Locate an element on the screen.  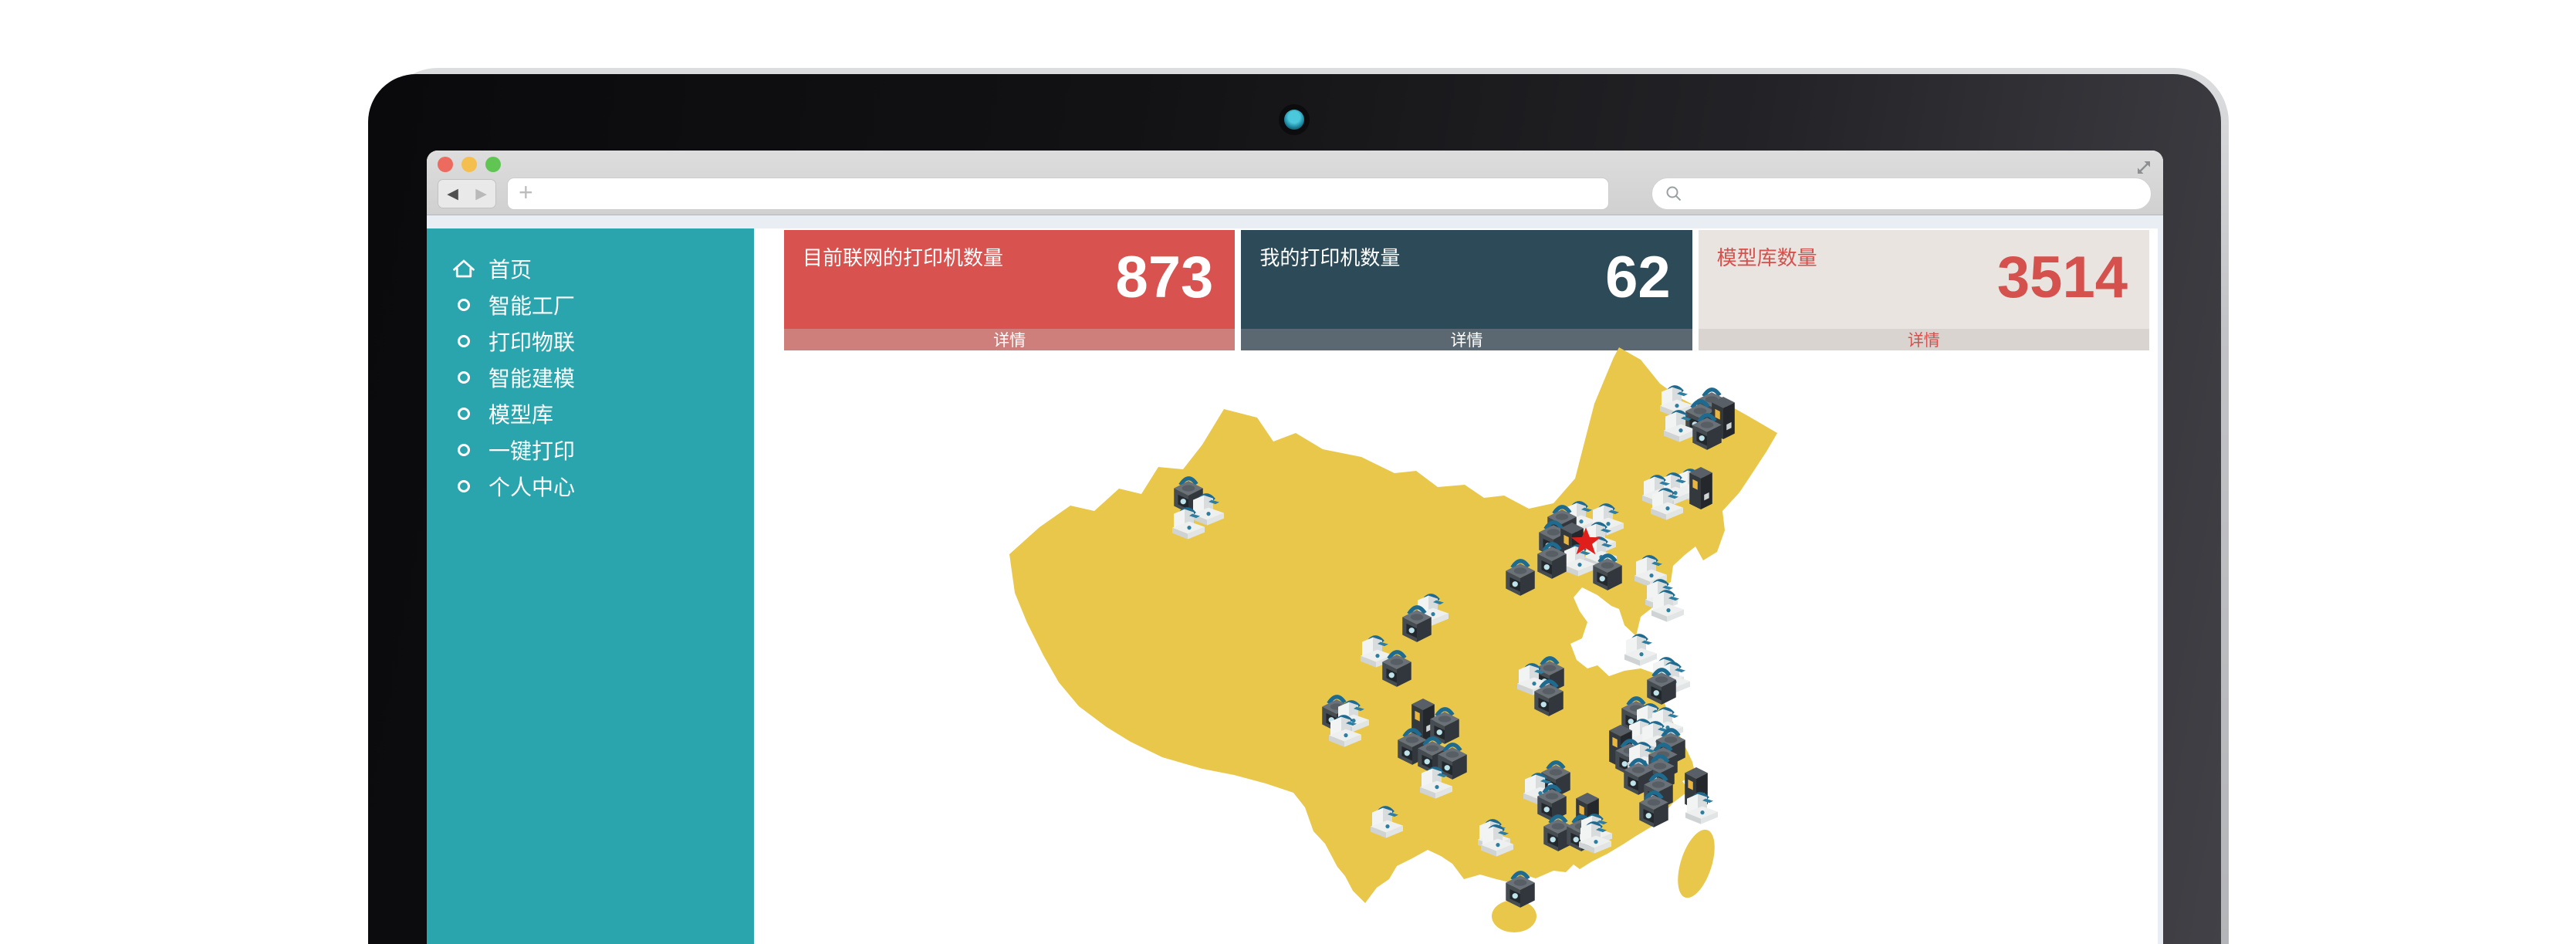
search-icon is located at coordinates (1674, 193).